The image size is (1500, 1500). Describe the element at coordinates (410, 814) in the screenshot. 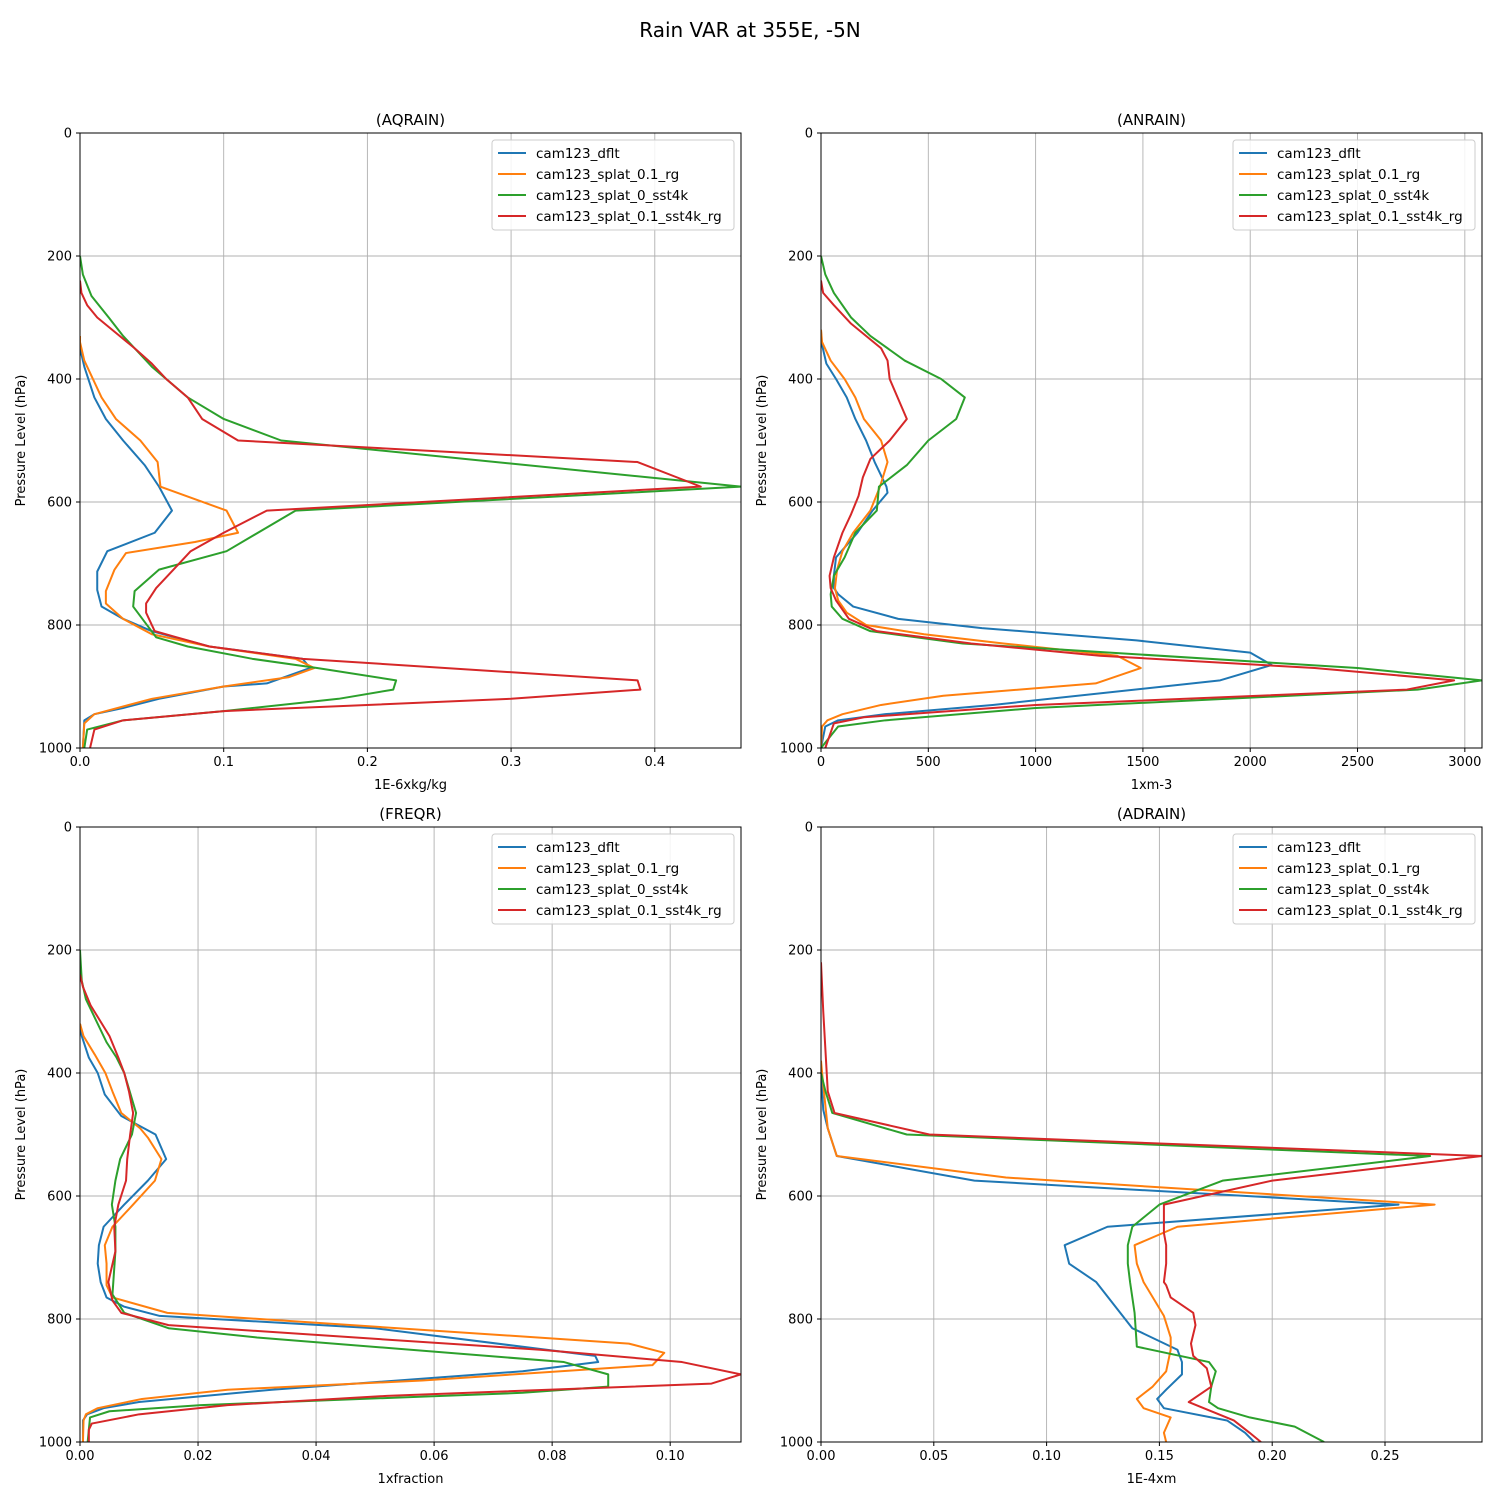

I see `panel-title: (FREQR)` at that location.